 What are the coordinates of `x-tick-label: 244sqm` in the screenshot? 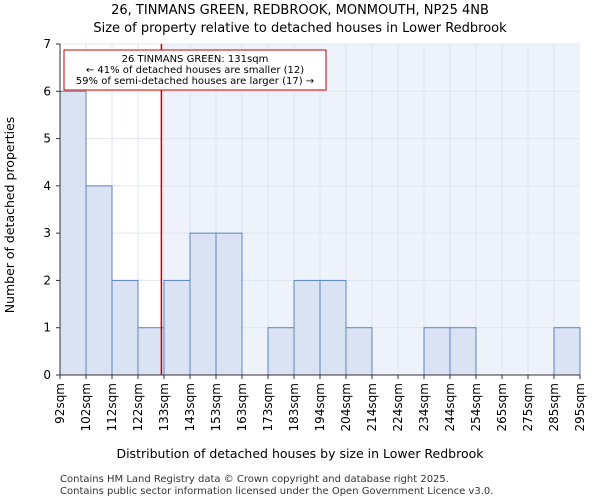 It's located at (450, 407).